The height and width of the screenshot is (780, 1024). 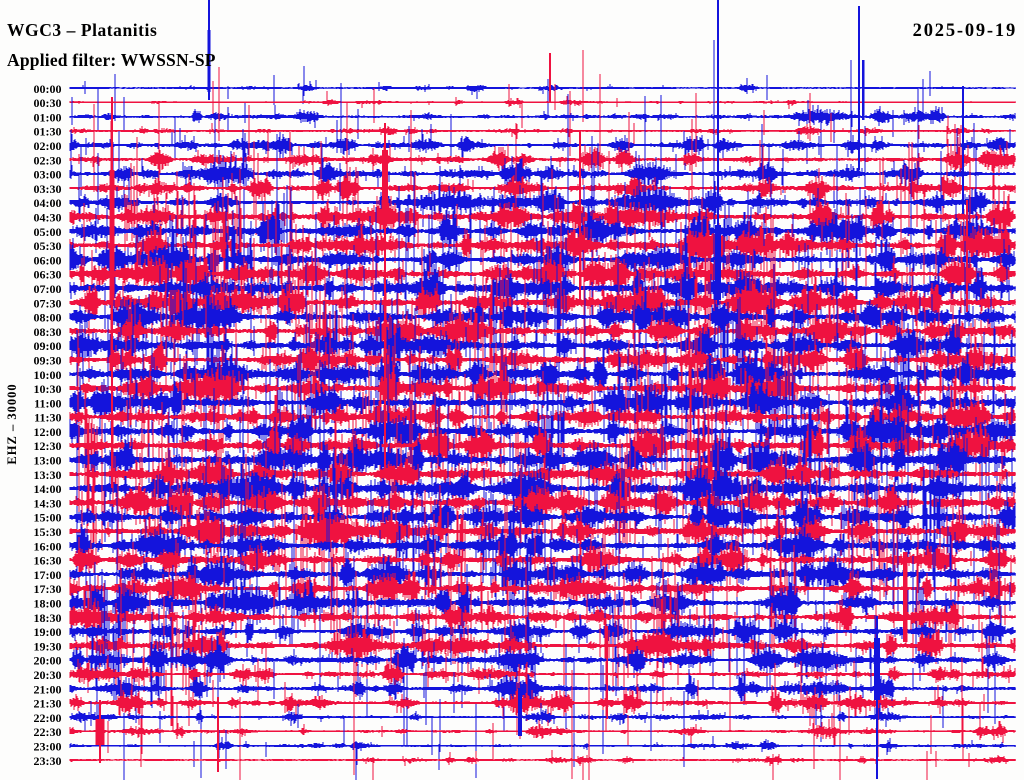 I want to click on svg-text: 06:00, so click(x=48, y=260).